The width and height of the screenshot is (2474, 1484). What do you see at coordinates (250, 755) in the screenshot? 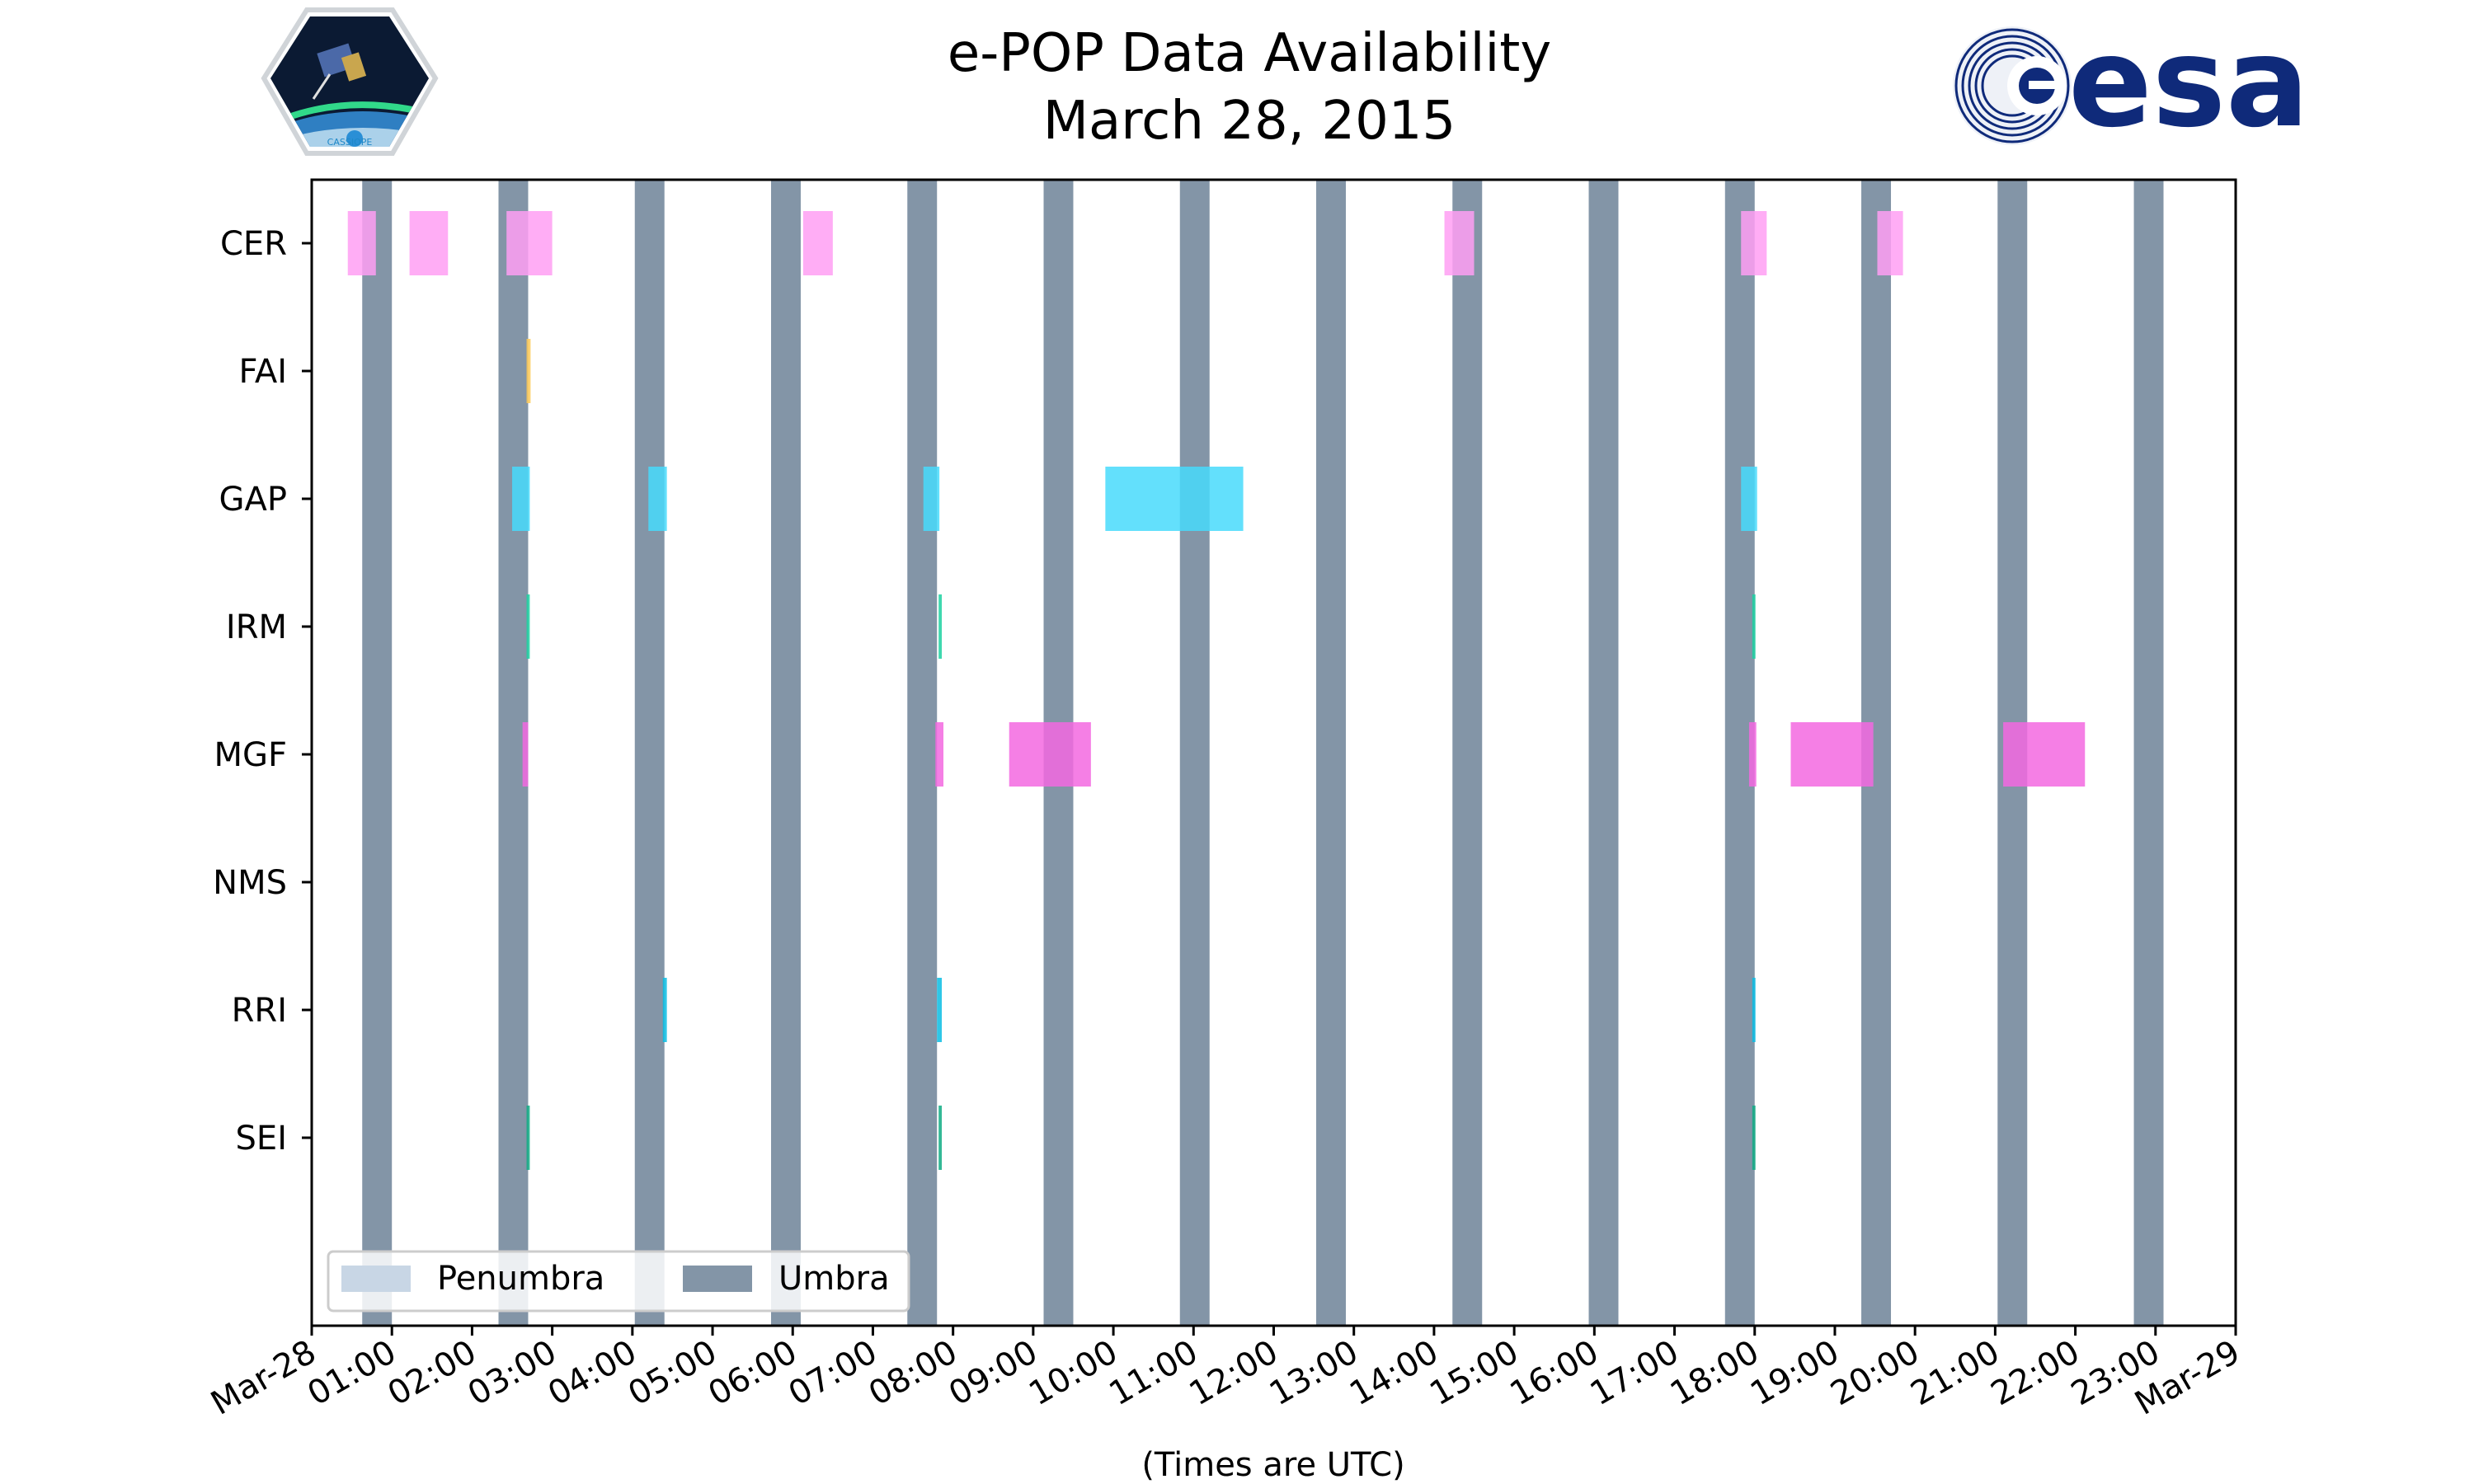
I see `y-tick-label: MGF` at bounding box center [250, 755].